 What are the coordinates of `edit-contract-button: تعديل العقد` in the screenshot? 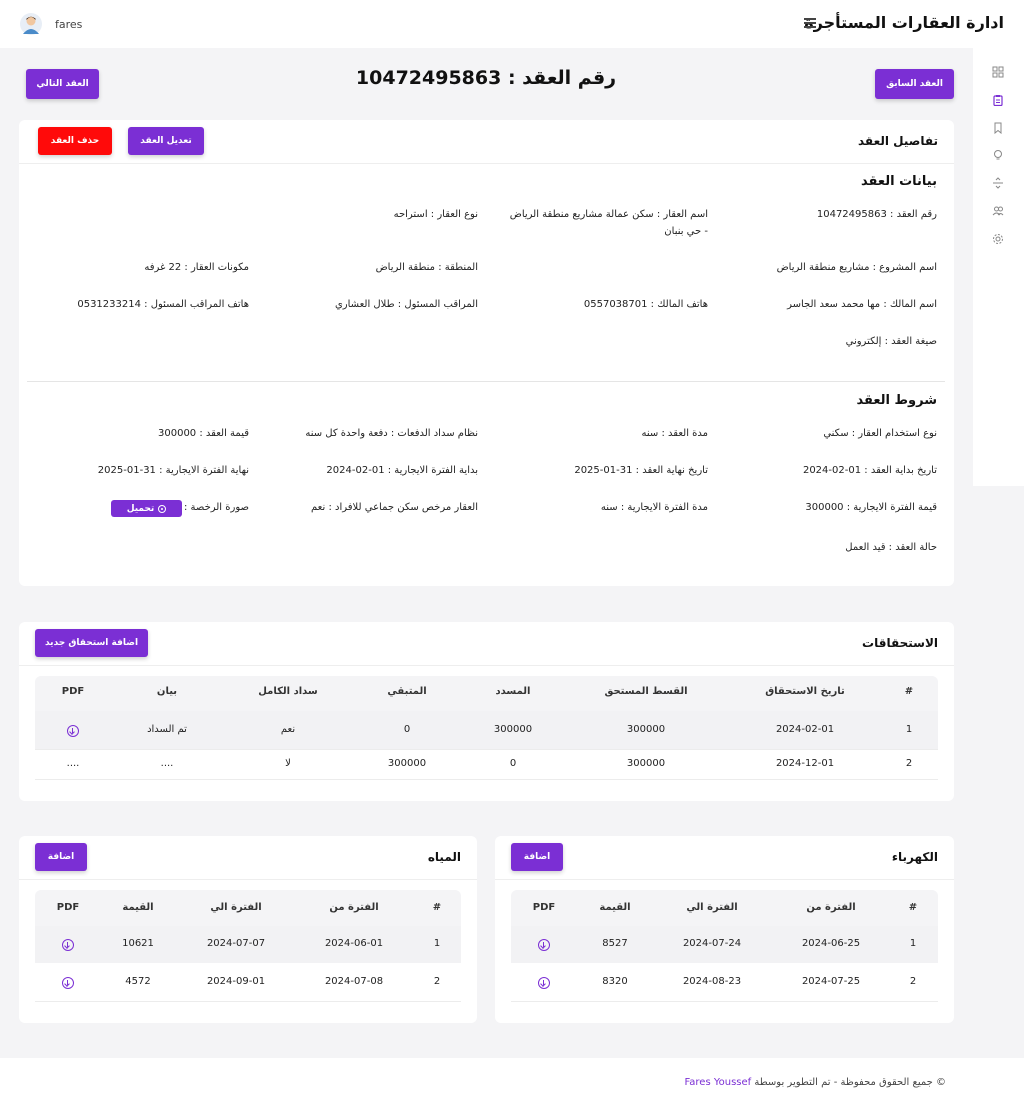 It's located at (166, 141).